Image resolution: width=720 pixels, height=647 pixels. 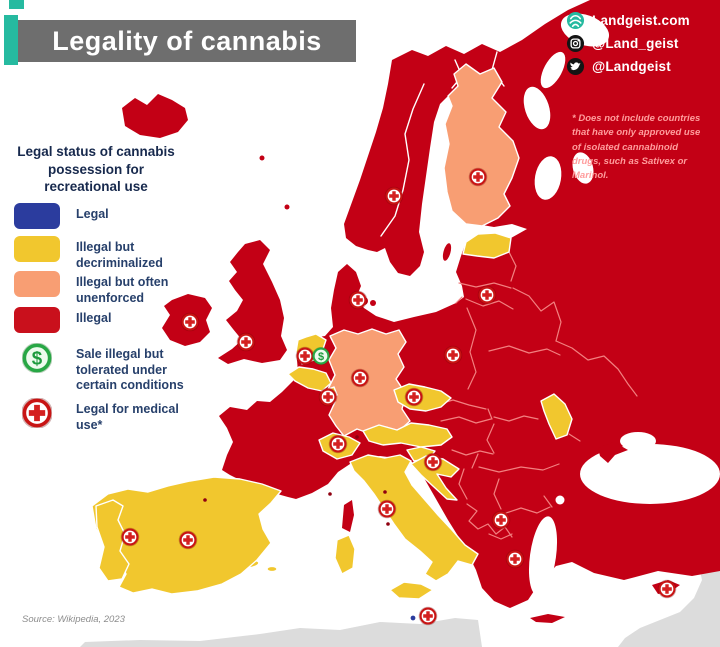 What do you see at coordinates (130, 537) in the screenshot?
I see `portugal-medical-marker` at bounding box center [130, 537].